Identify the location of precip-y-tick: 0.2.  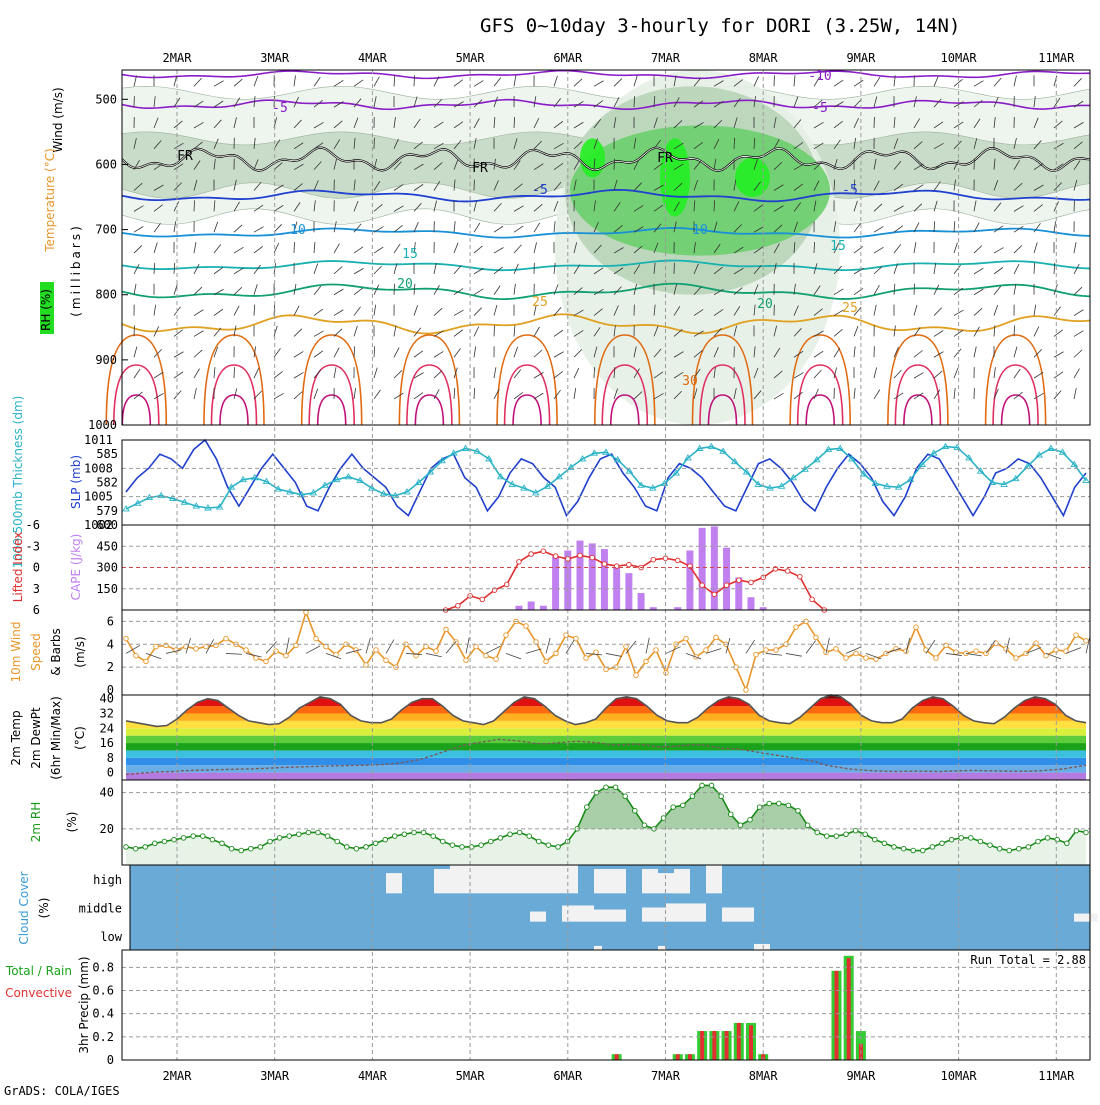
(103, 1037).